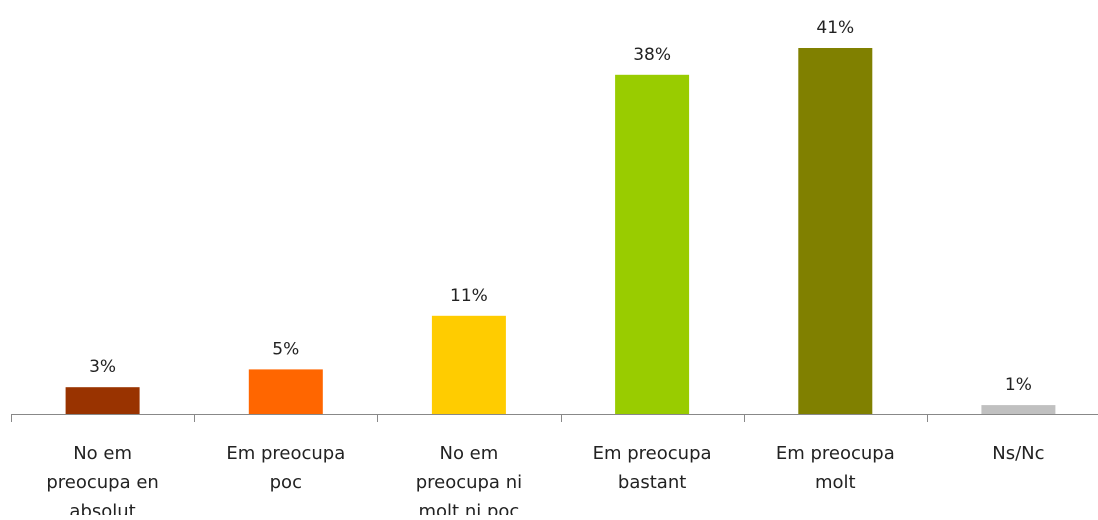 The height and width of the screenshot is (520, 1098). Describe the element at coordinates (652, 55) in the screenshot. I see `data-label: 38%` at that location.